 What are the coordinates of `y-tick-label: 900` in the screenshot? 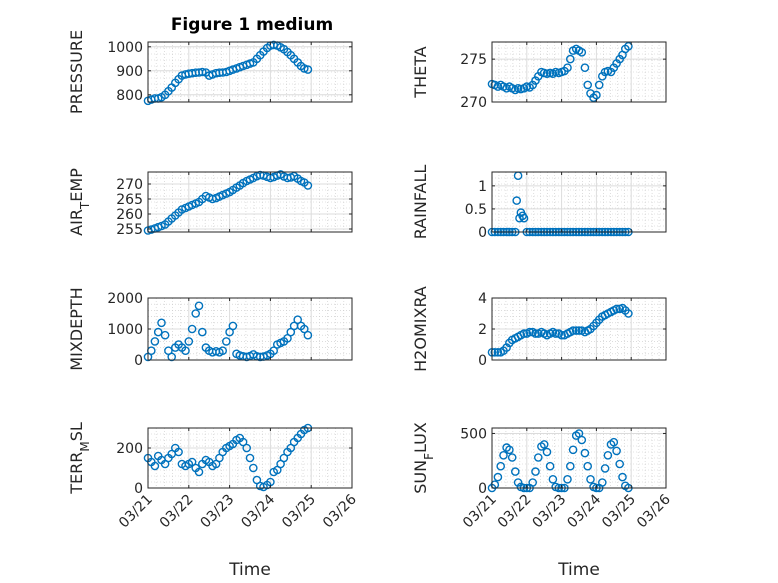 It's located at (129, 72).